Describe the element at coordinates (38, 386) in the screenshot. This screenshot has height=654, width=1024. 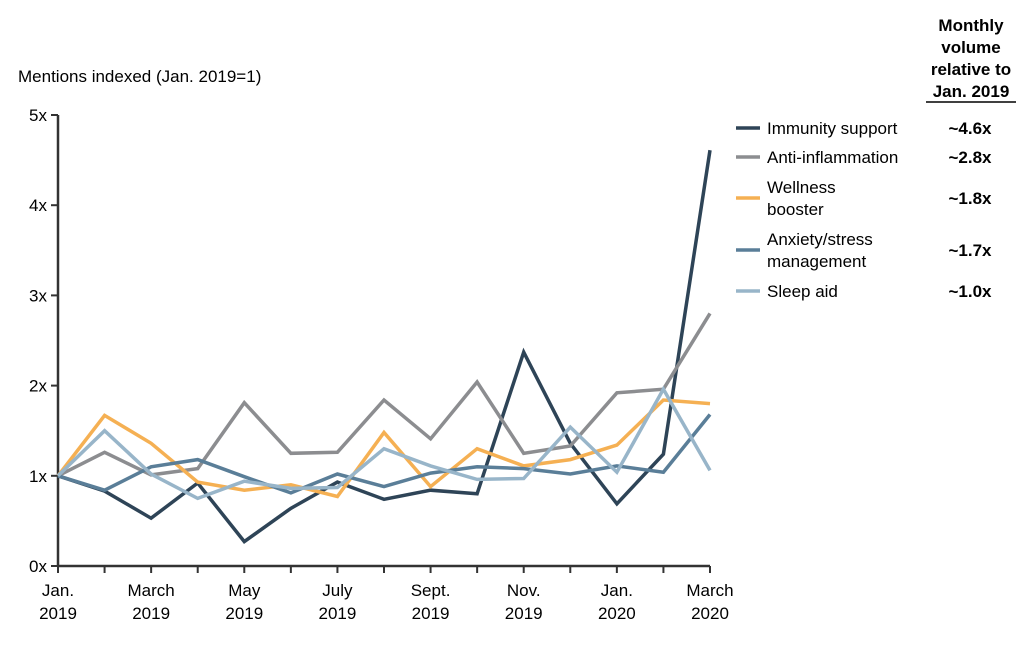
I see `y-tick-label: 2x` at that location.